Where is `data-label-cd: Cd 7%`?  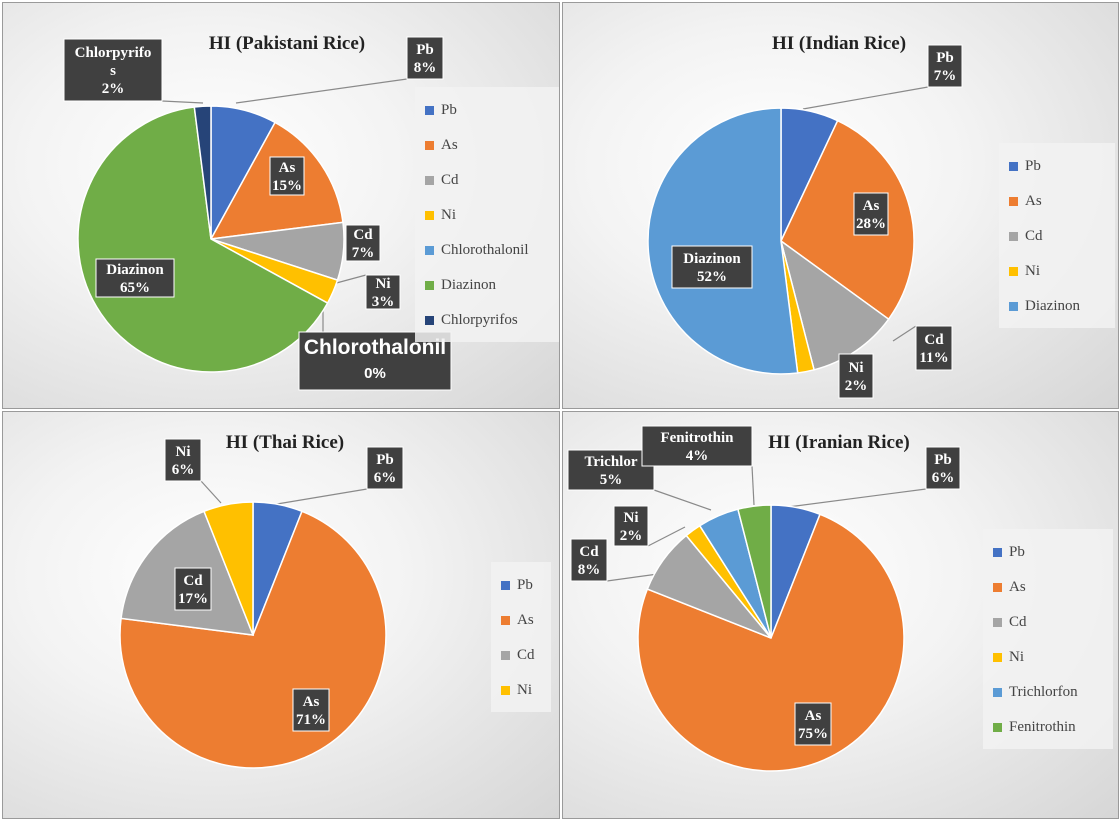 data-label-cd: Cd 7% is located at coordinates (363, 243).